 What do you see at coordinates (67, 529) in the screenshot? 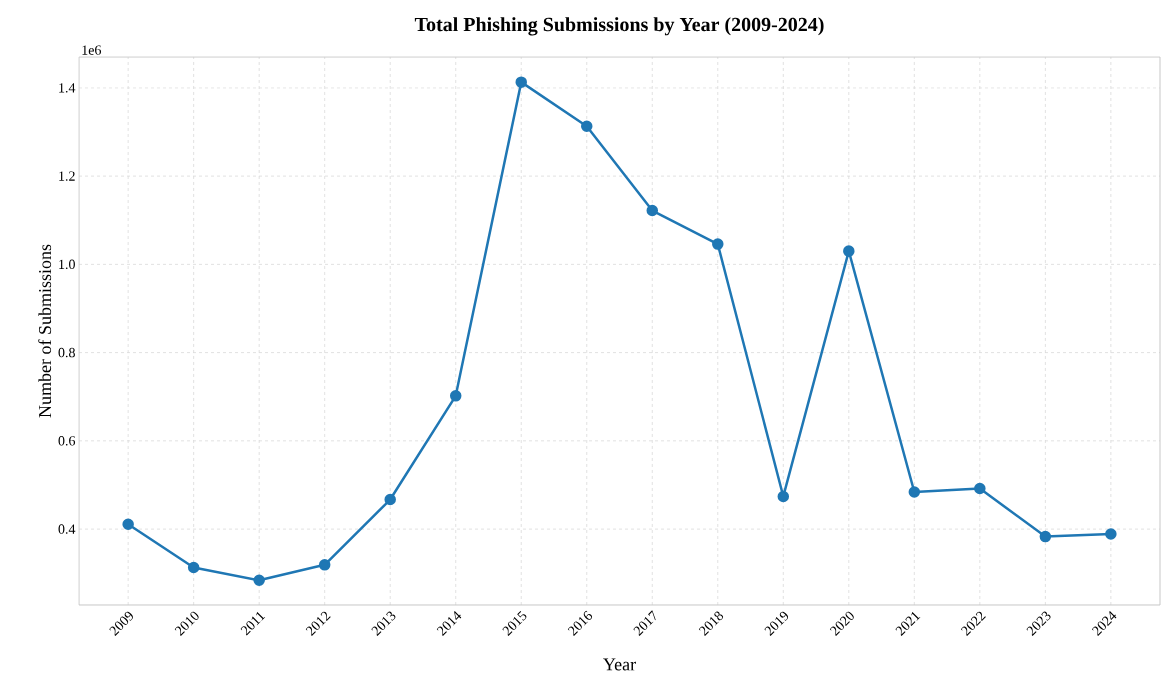
I see `y-tick-label: 0.4` at bounding box center [67, 529].